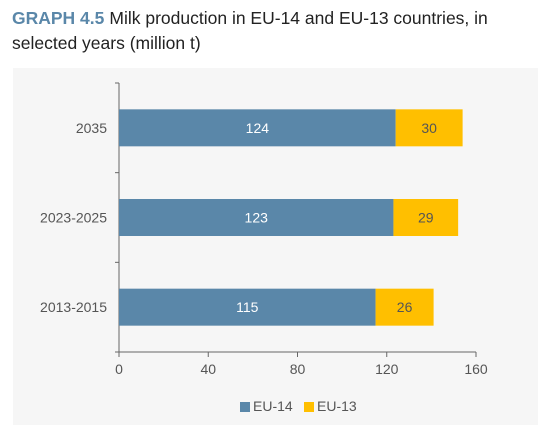 This screenshot has height=431, width=551. Describe the element at coordinates (337, 406) in the screenshot. I see `legend-label: EU-13` at that location.